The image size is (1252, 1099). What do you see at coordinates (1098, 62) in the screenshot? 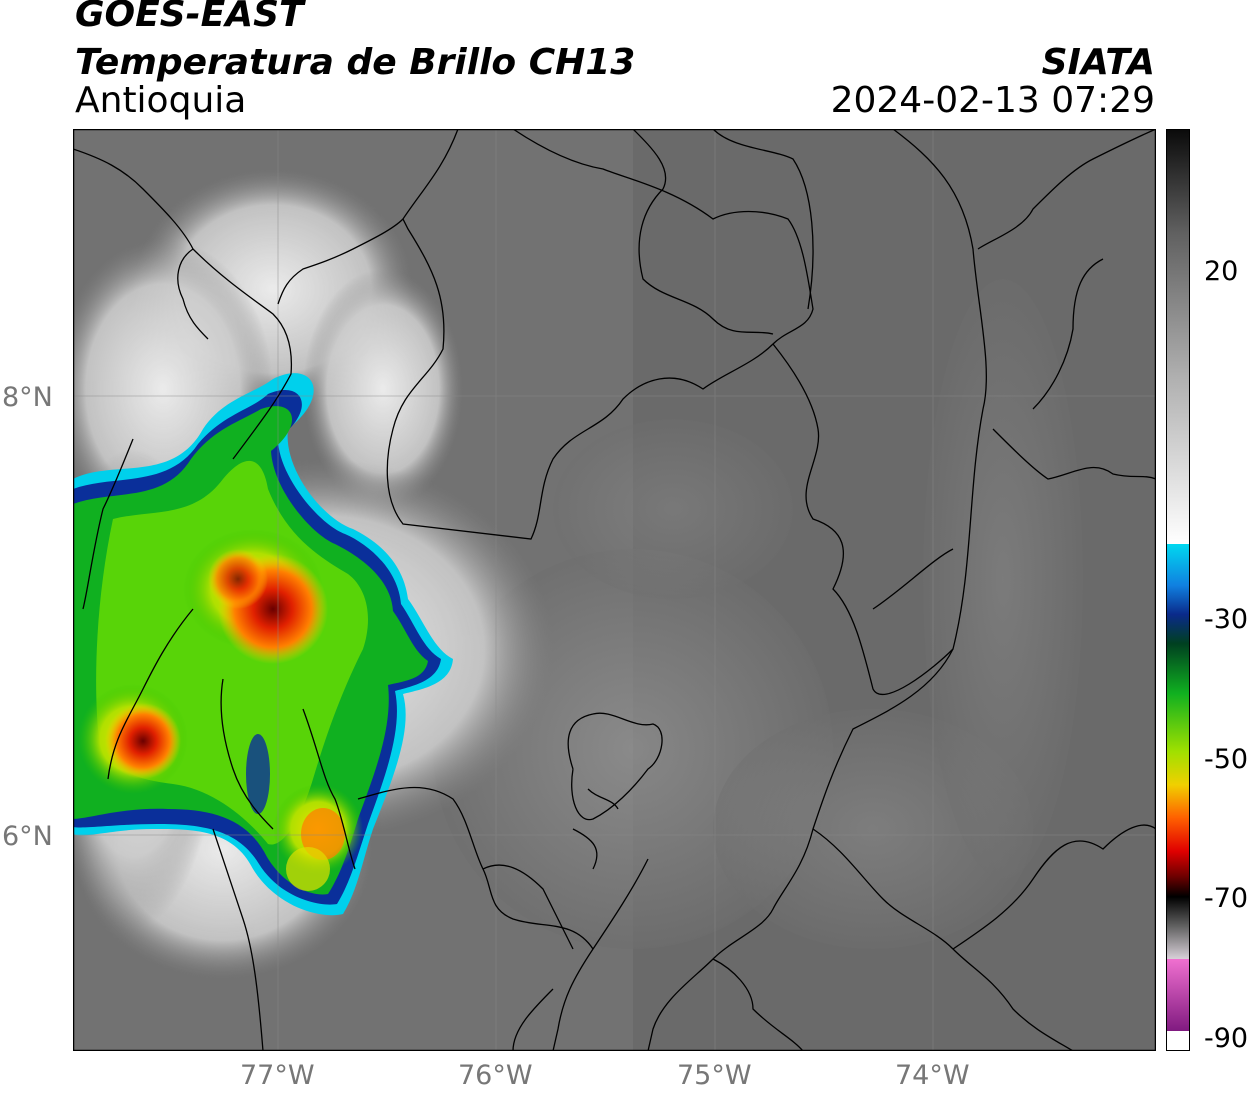
I see `agency-label: SIATA` at bounding box center [1098, 62].